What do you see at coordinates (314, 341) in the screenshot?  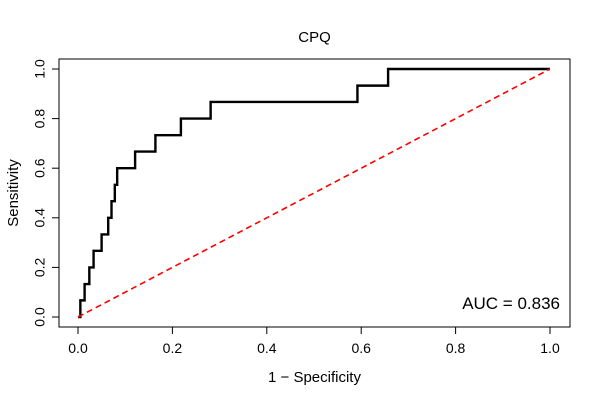 I see `x-axis: 0.0 0.2 0.4 0.6 0.8 1.0` at bounding box center [314, 341].